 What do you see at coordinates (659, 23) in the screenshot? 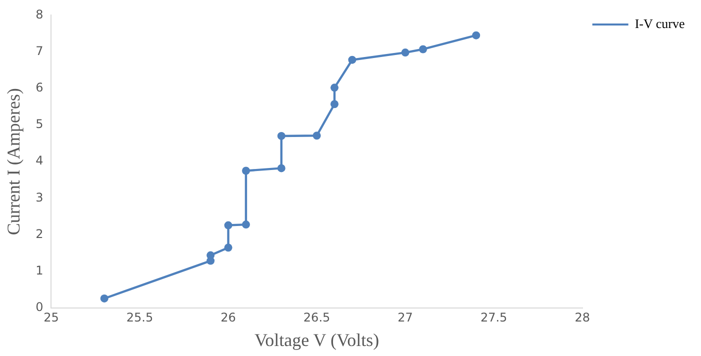
I see `legend-label: I-V curve` at bounding box center [659, 23].